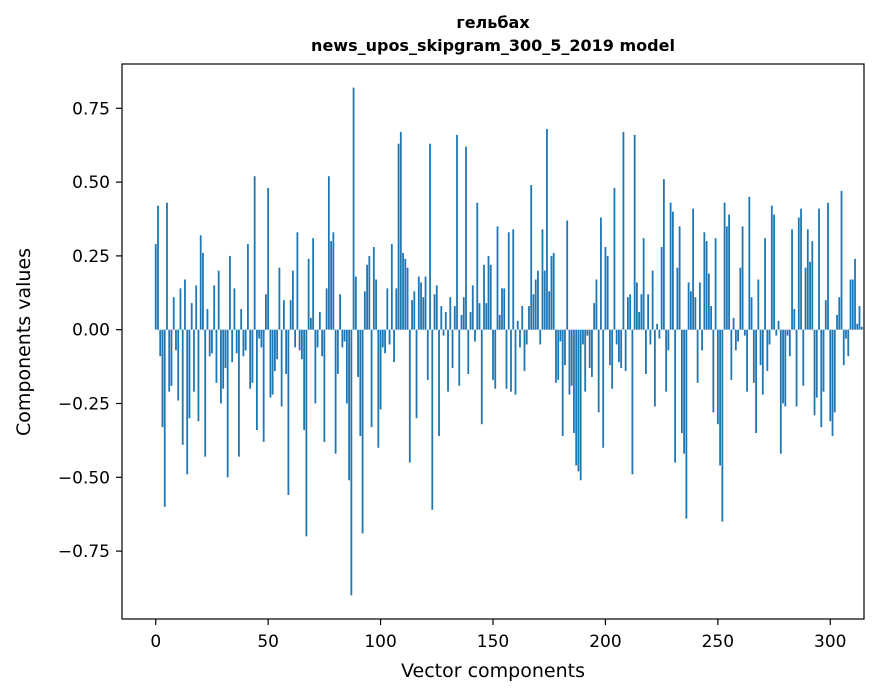  I want to click on x-tick-label: 150, so click(493, 642).